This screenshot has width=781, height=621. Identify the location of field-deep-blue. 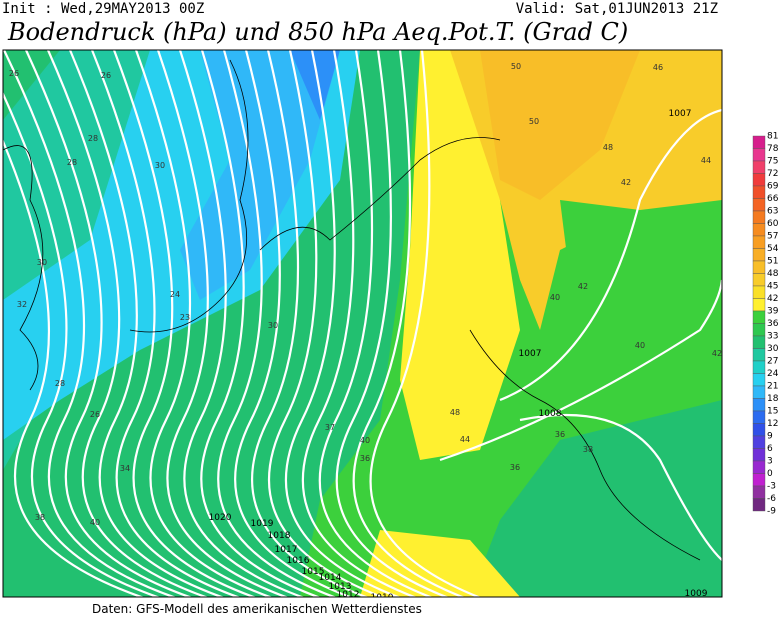
(315, 85).